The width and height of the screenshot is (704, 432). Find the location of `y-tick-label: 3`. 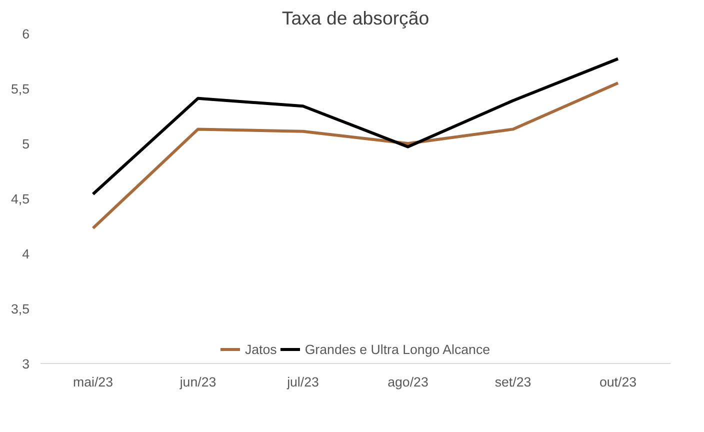

y-tick-label: 3 is located at coordinates (26, 364).